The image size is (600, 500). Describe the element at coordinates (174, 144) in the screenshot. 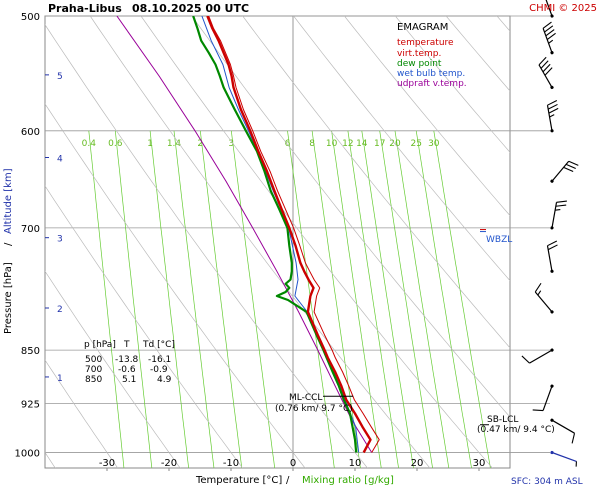

I see `mixing-ratio-label: 1.4` at that location.